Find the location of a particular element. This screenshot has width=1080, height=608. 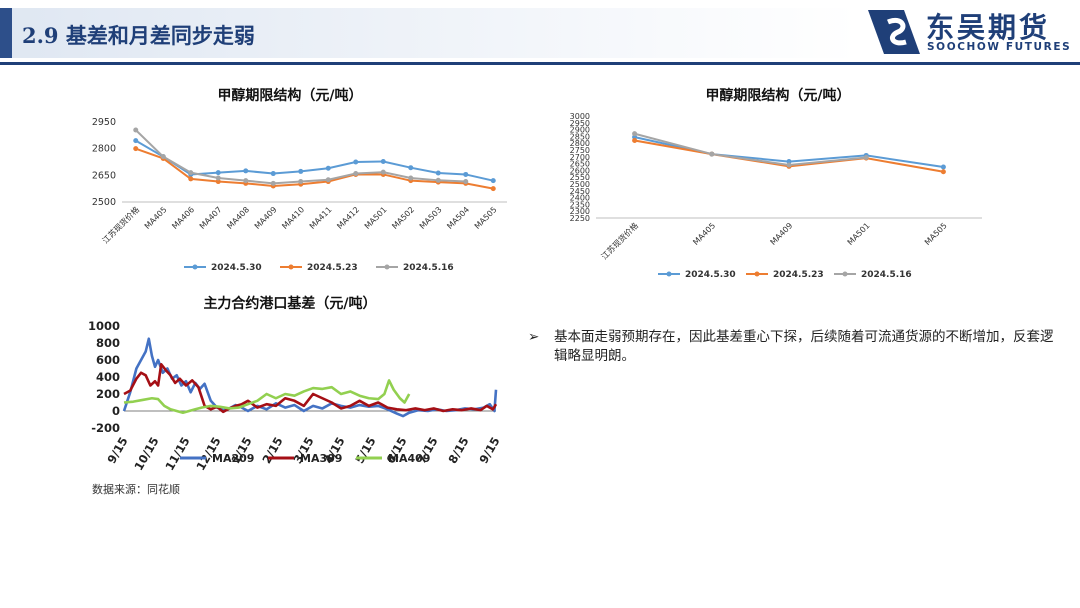

y-tick-label: 2900 is located at coordinates (580, 130).